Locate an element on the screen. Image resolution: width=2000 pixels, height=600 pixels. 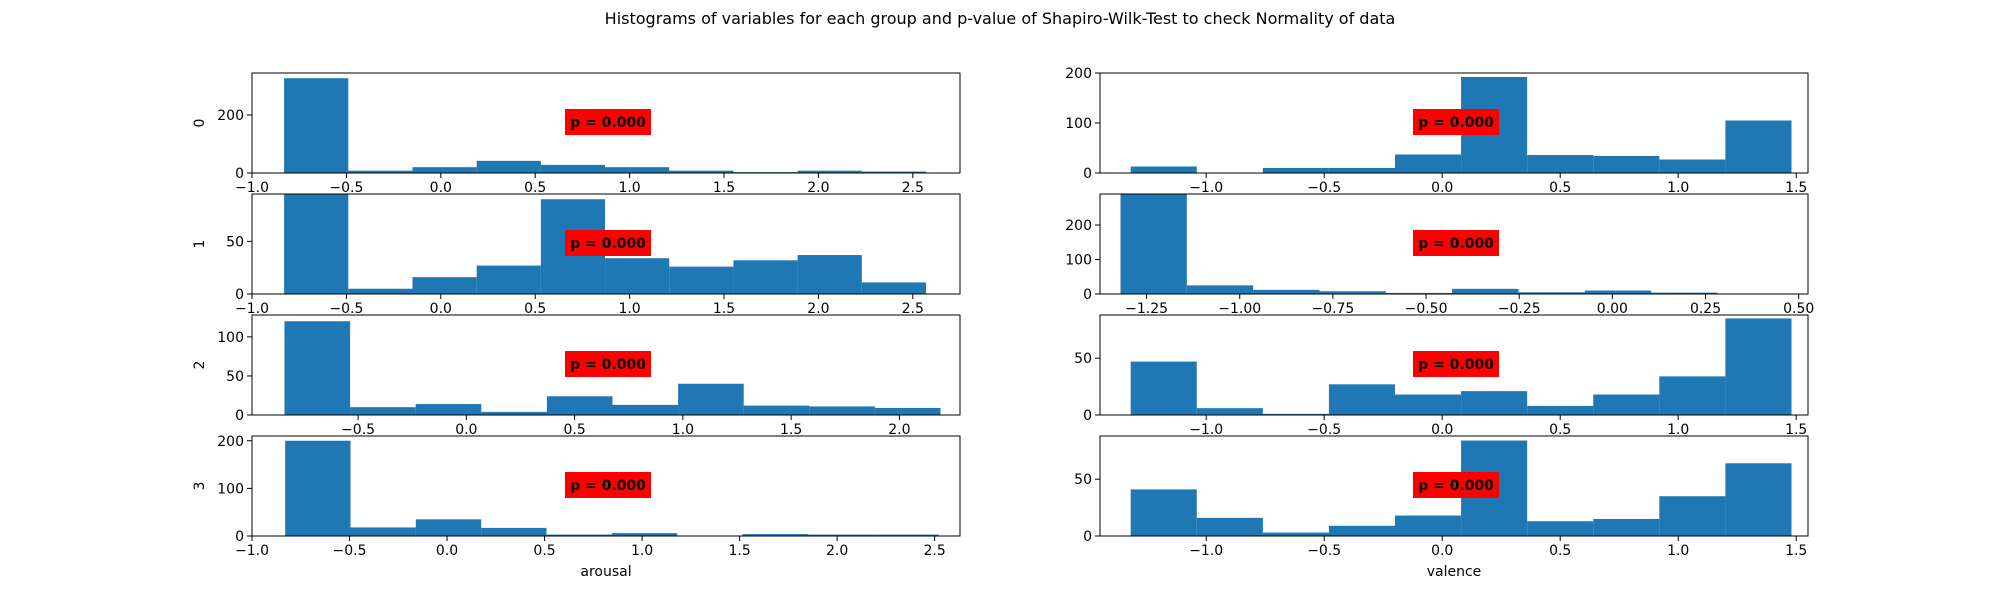
x-tick-label: 0.5 is located at coordinates (574, 430).